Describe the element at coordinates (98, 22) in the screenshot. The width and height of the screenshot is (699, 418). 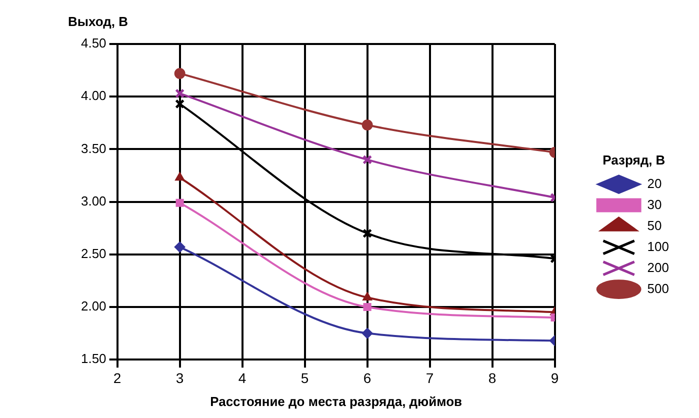
I see `y-axis-title: Выход, В` at that location.